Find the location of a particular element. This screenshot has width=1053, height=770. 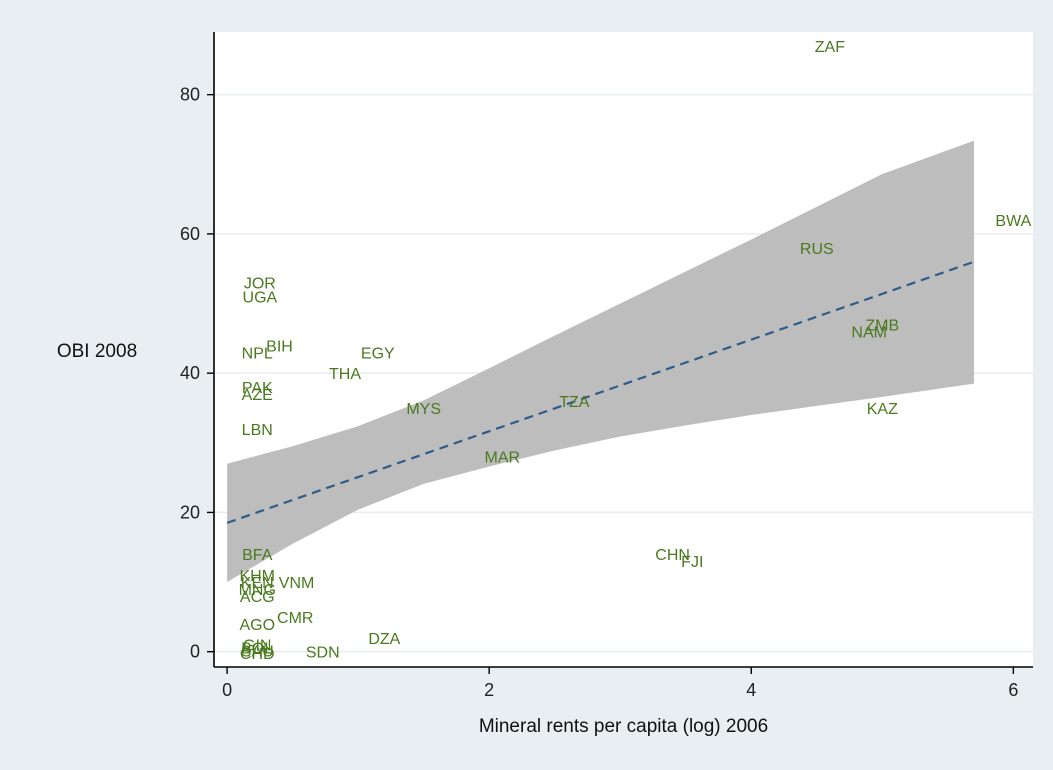

point-label-tza: TZA is located at coordinates (574, 402).